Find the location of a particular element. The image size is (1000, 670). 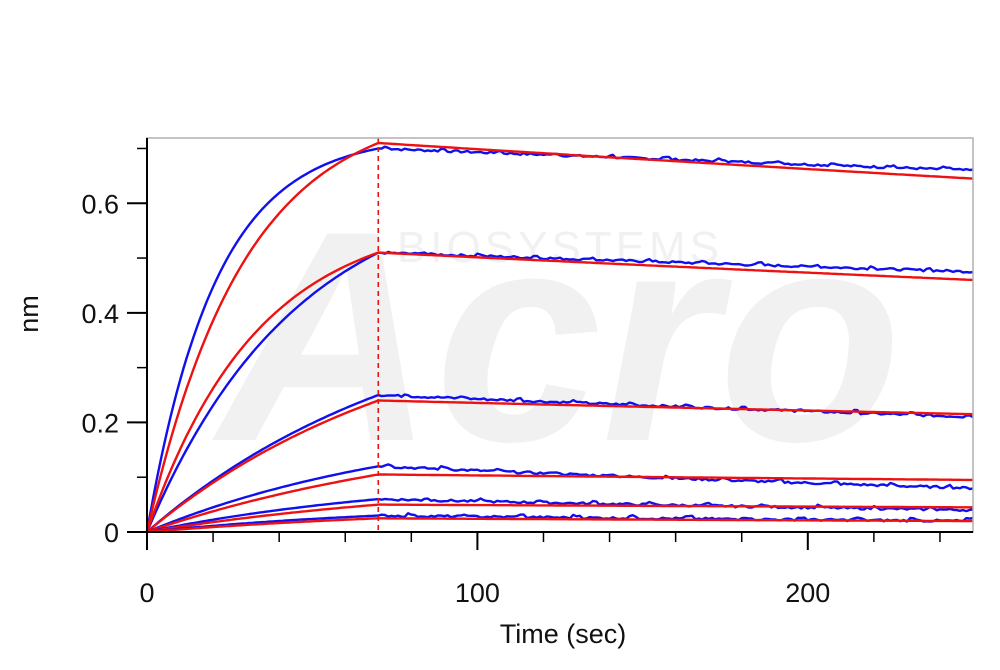

x-tick-label: 0 is located at coordinates (146, 593).